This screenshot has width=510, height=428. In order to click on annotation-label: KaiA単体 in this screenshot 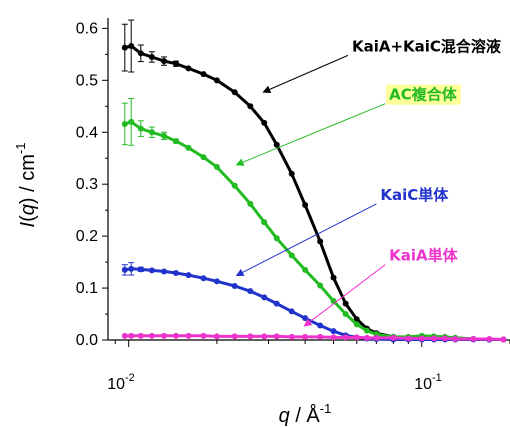, I will do `click(423, 256)`.